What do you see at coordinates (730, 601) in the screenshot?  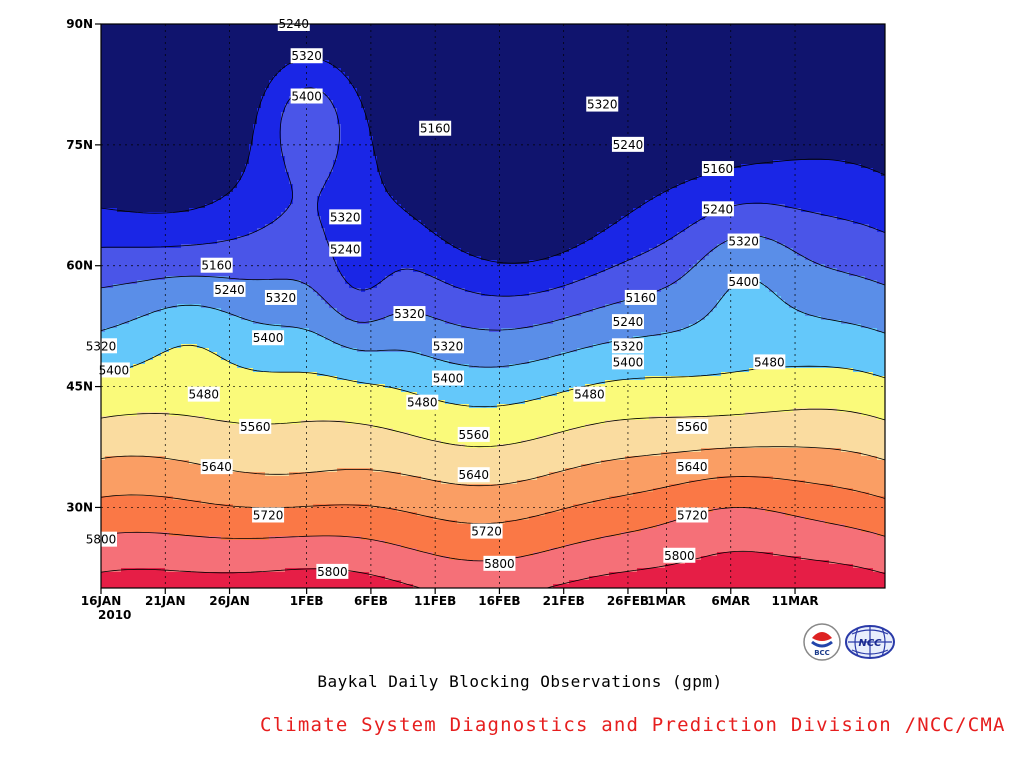 I see `x-tick-label: 6MAR` at bounding box center [730, 601].